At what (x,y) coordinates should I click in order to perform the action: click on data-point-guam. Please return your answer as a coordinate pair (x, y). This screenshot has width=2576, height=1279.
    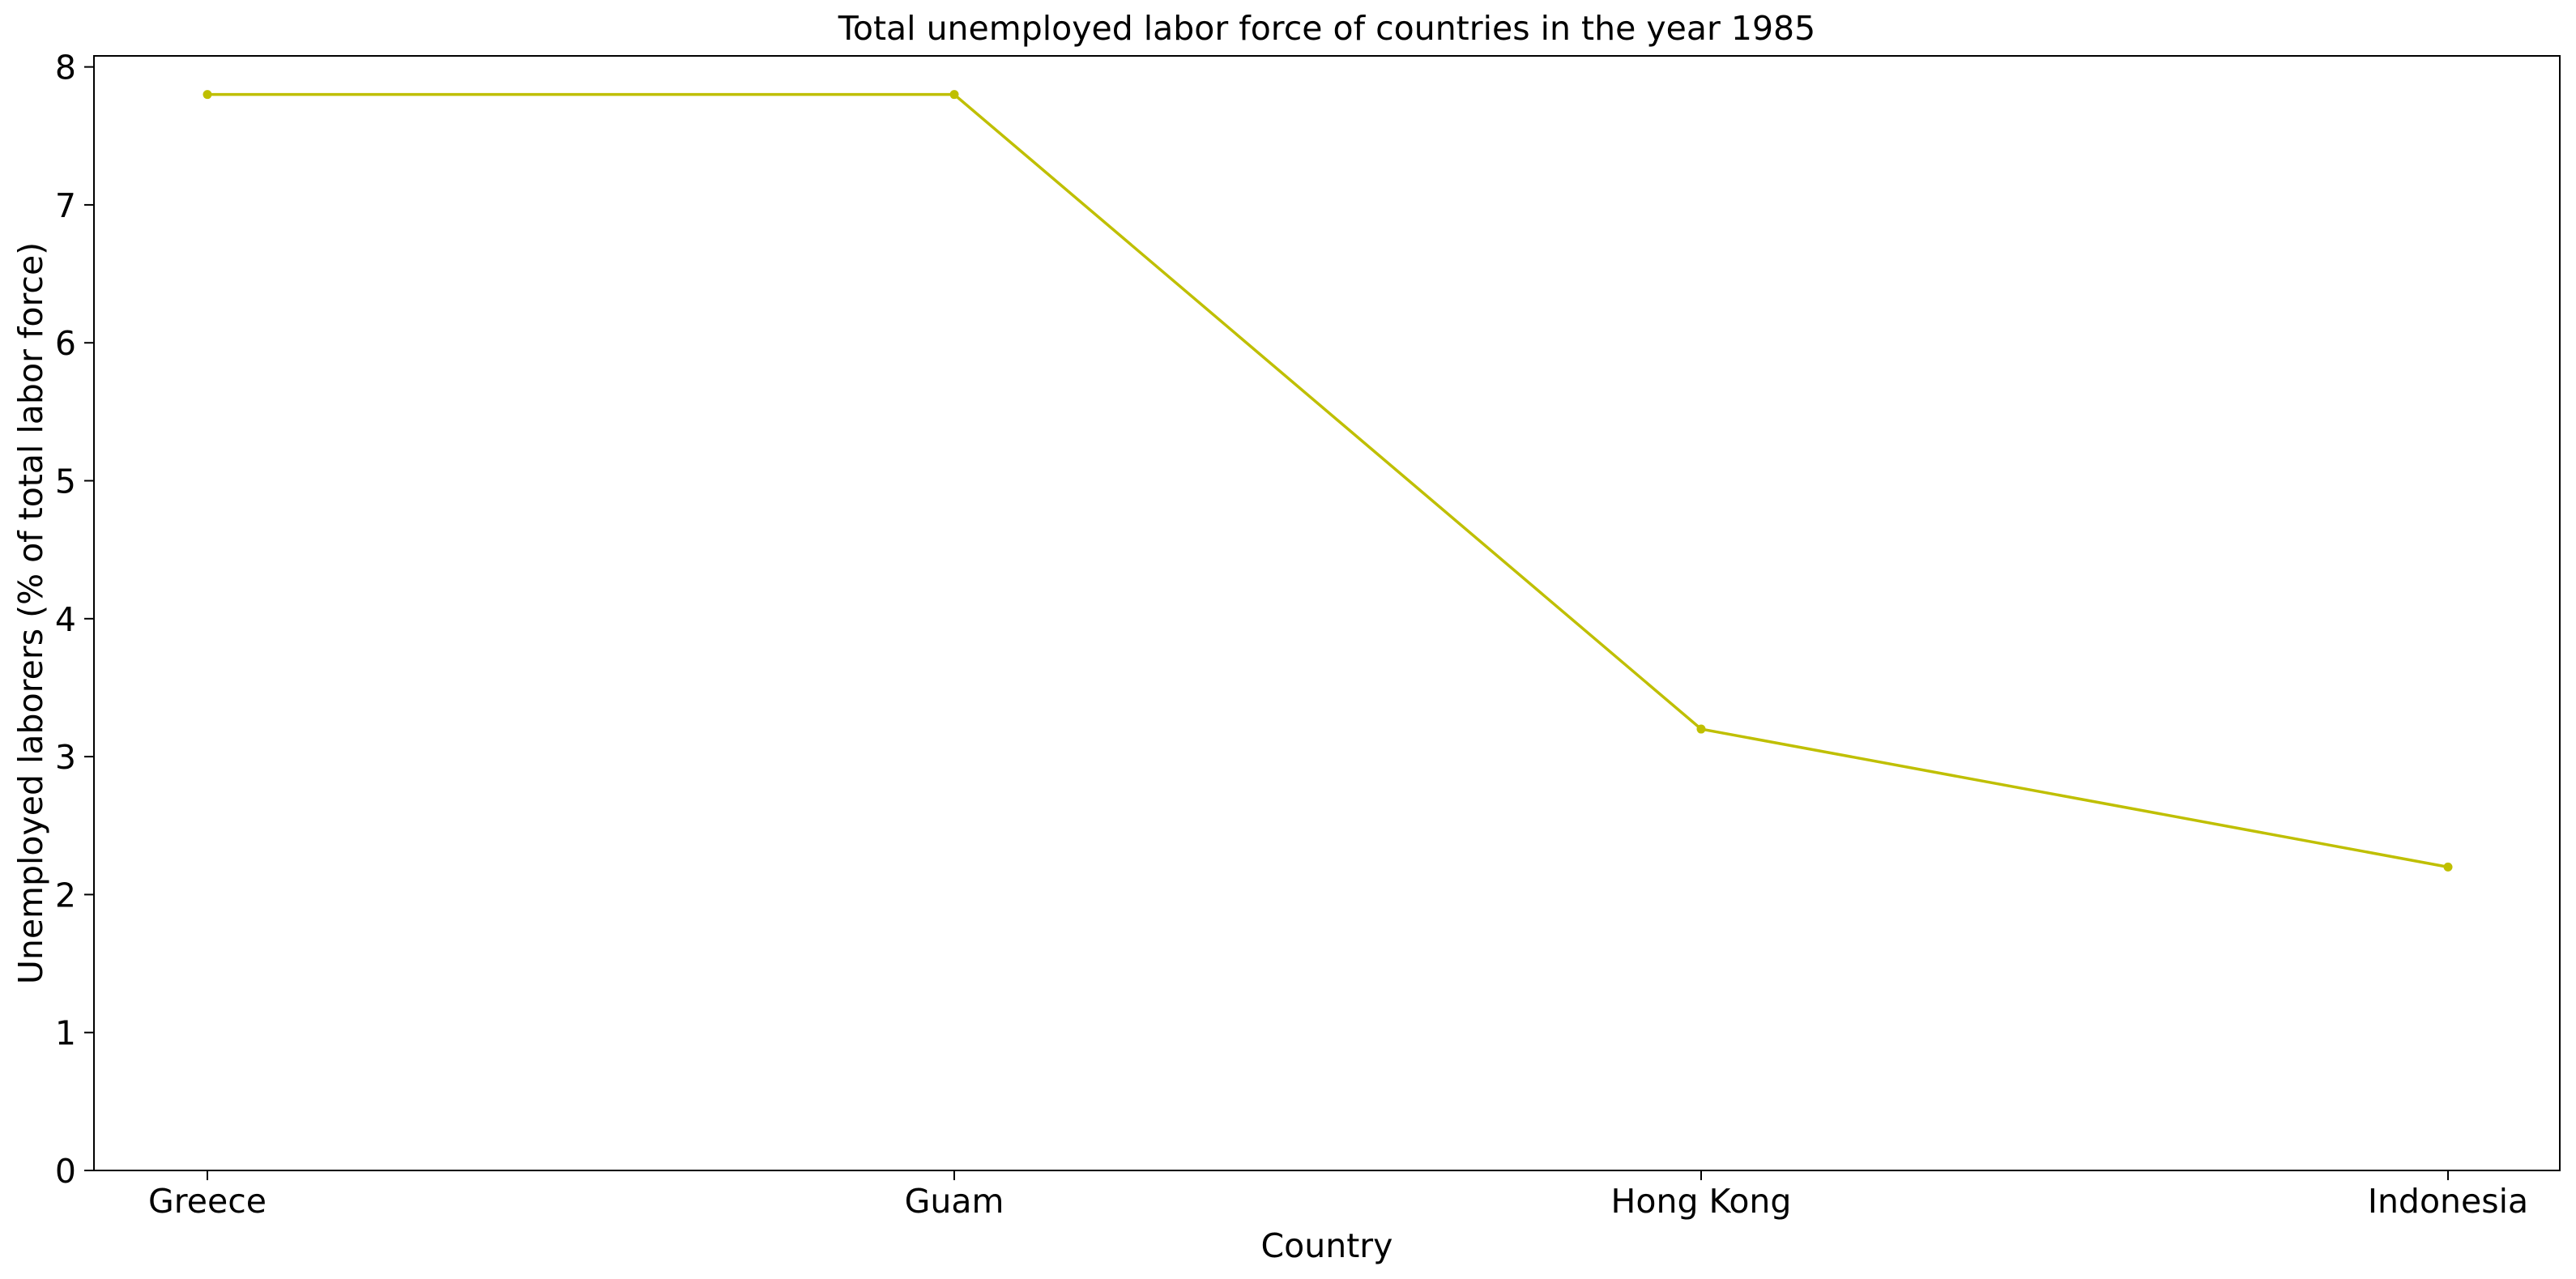
    Looking at the image, I should click on (954, 95).